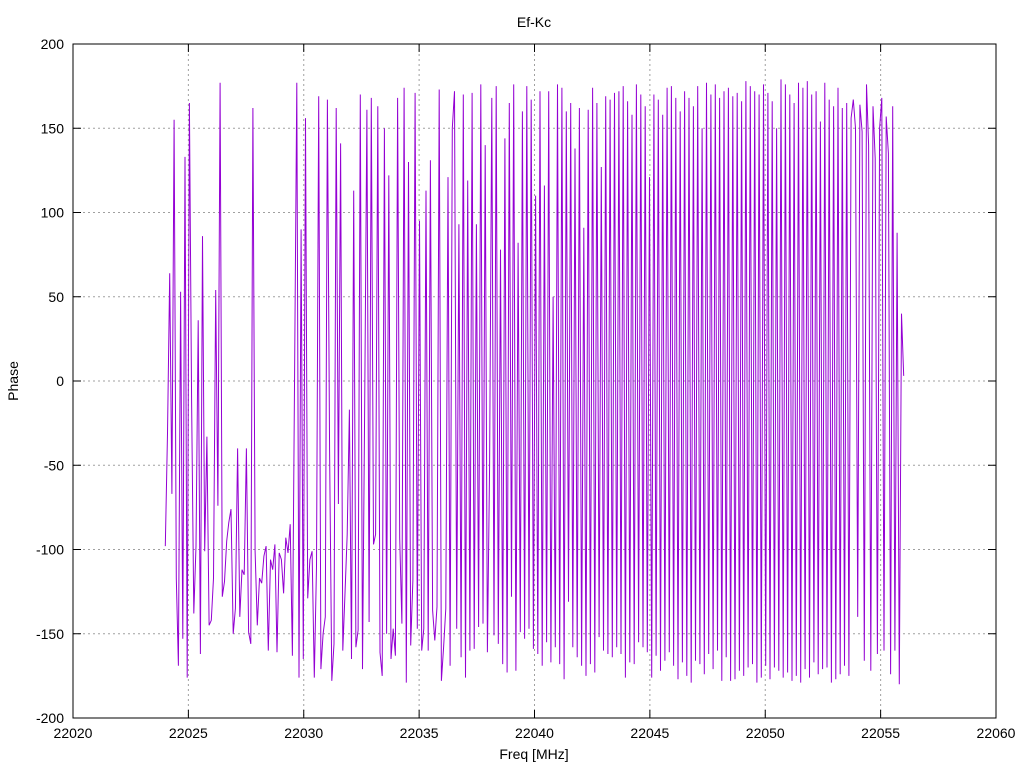 This screenshot has width=1024, height=768. I want to click on x-tick-label: 22035, so click(419, 733).